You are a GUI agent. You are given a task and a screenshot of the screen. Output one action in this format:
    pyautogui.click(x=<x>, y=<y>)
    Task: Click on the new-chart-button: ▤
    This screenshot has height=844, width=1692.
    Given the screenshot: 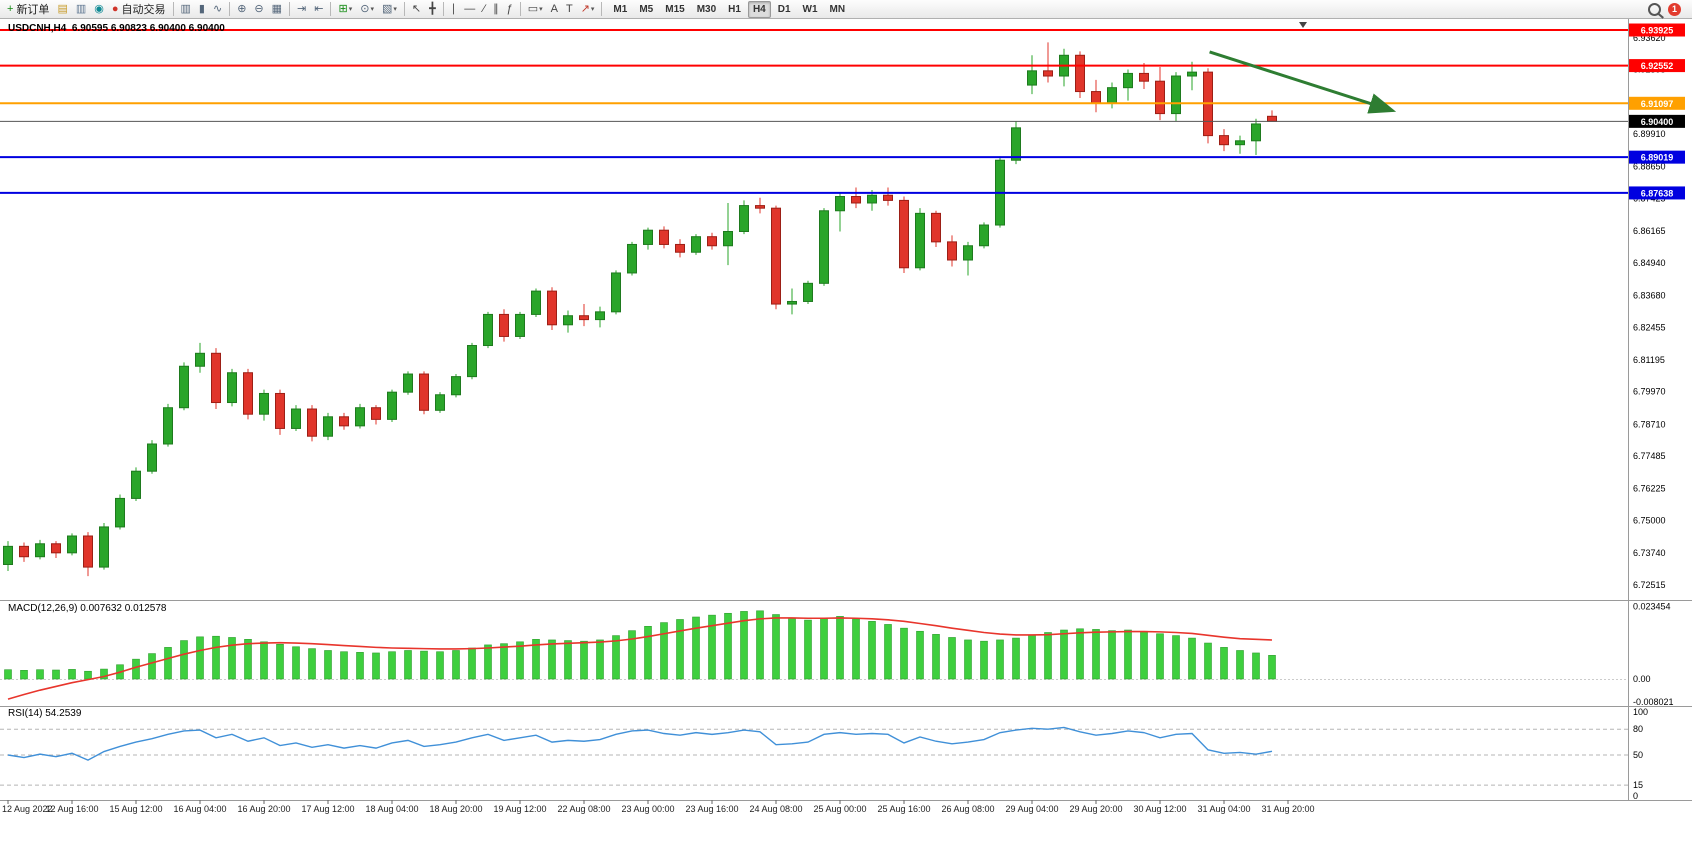 What is the action you would take?
    pyautogui.click(x=62, y=9)
    